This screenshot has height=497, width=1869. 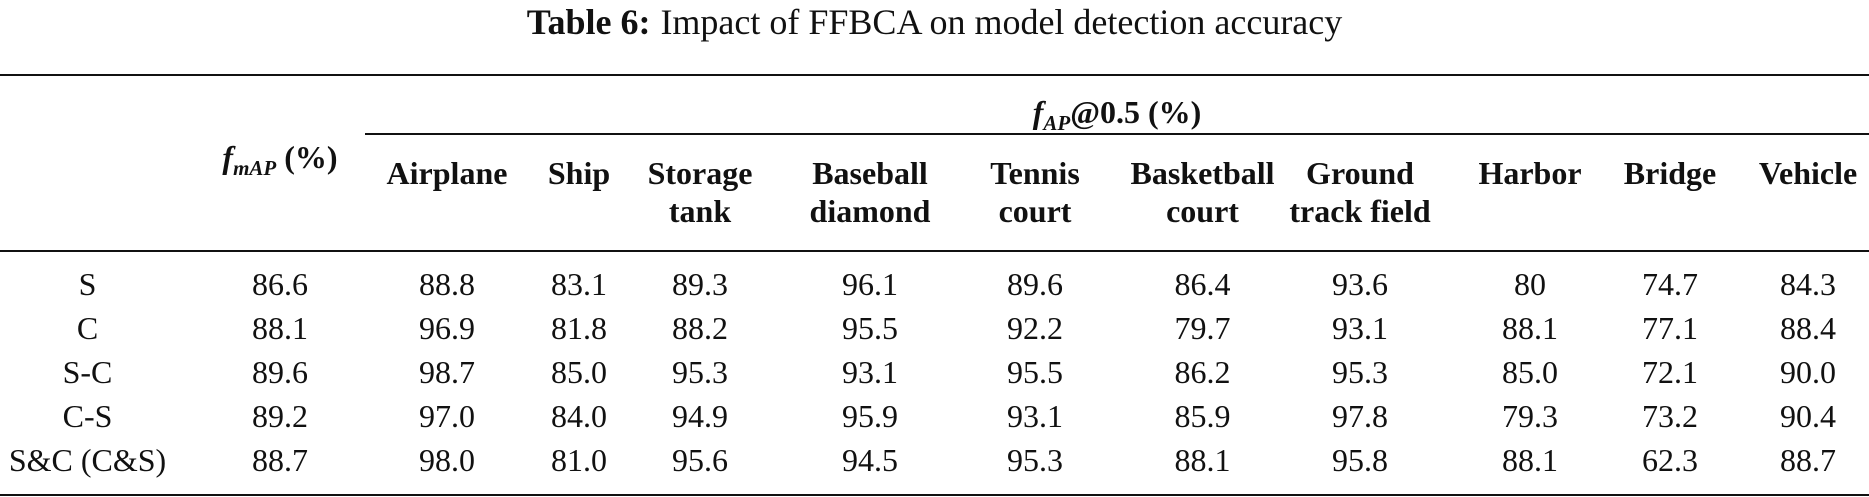 I want to click on value-cell: 83.1, so click(x=579, y=284).